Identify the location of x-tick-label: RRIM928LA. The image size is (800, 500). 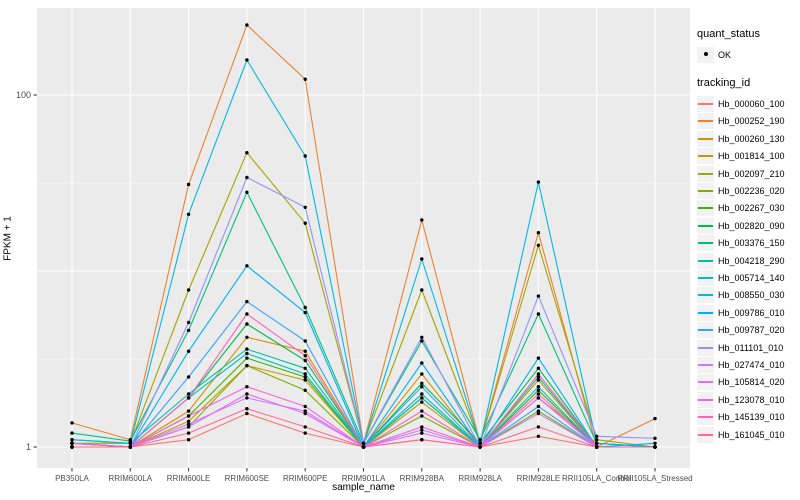
(480, 478).